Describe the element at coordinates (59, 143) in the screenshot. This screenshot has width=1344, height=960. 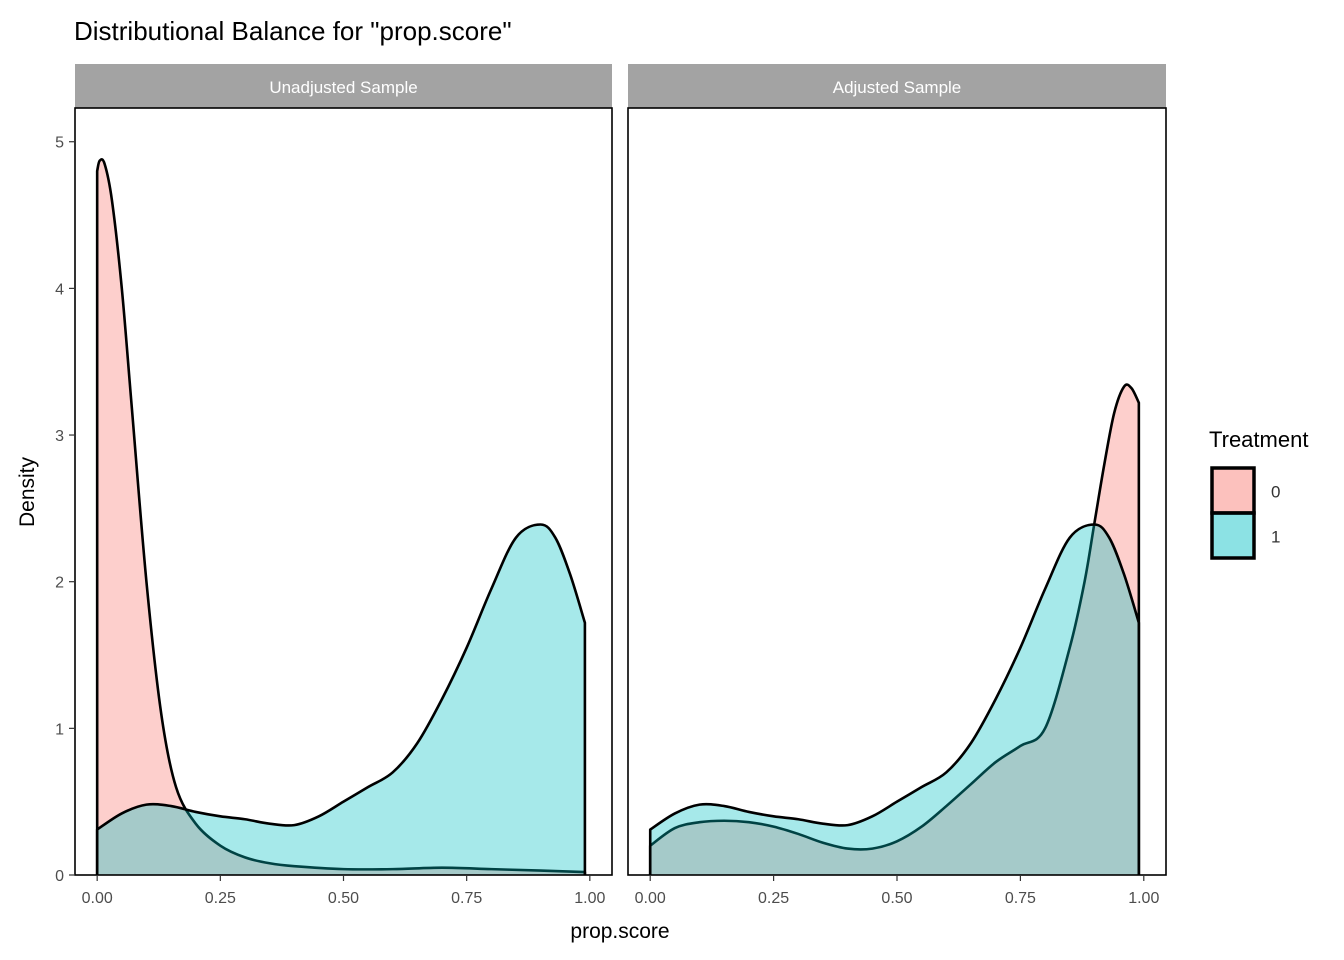
I see `y-tick-label: 5` at that location.